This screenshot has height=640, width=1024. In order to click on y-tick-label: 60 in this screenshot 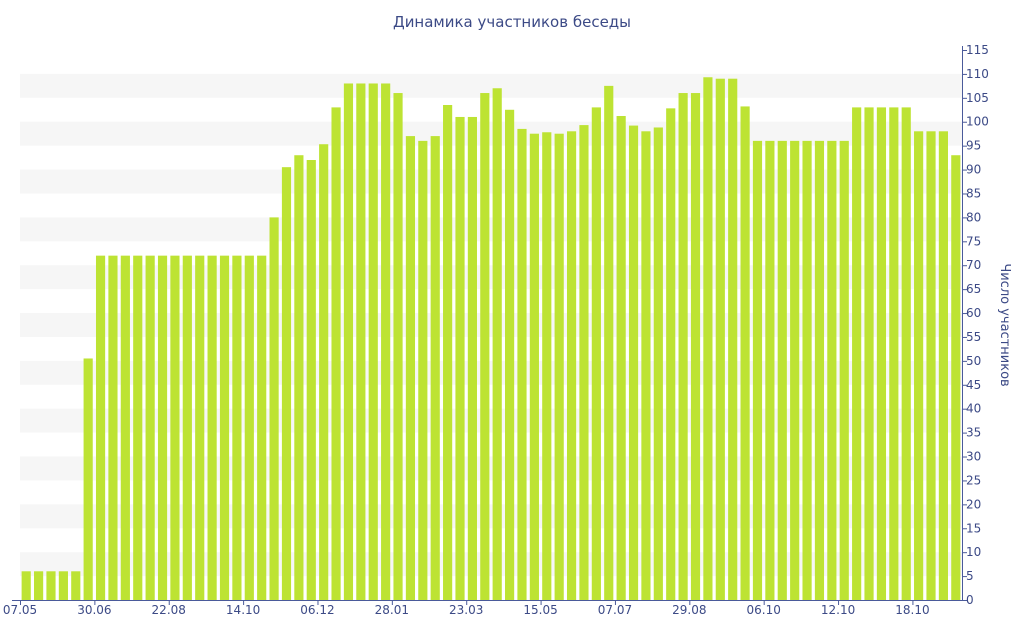, I will do `click(973, 313)`.